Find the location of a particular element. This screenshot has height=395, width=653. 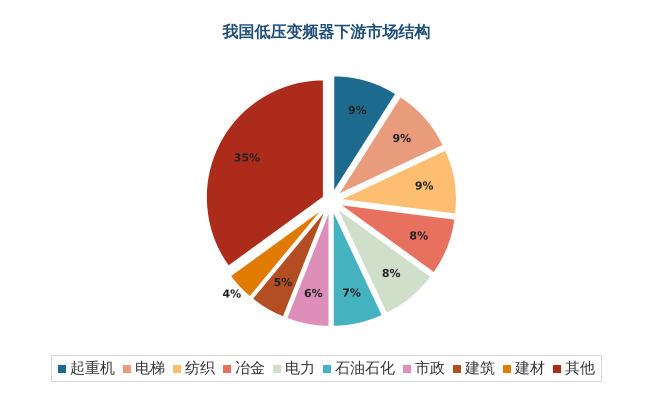

data-label: 6% is located at coordinates (313, 293).